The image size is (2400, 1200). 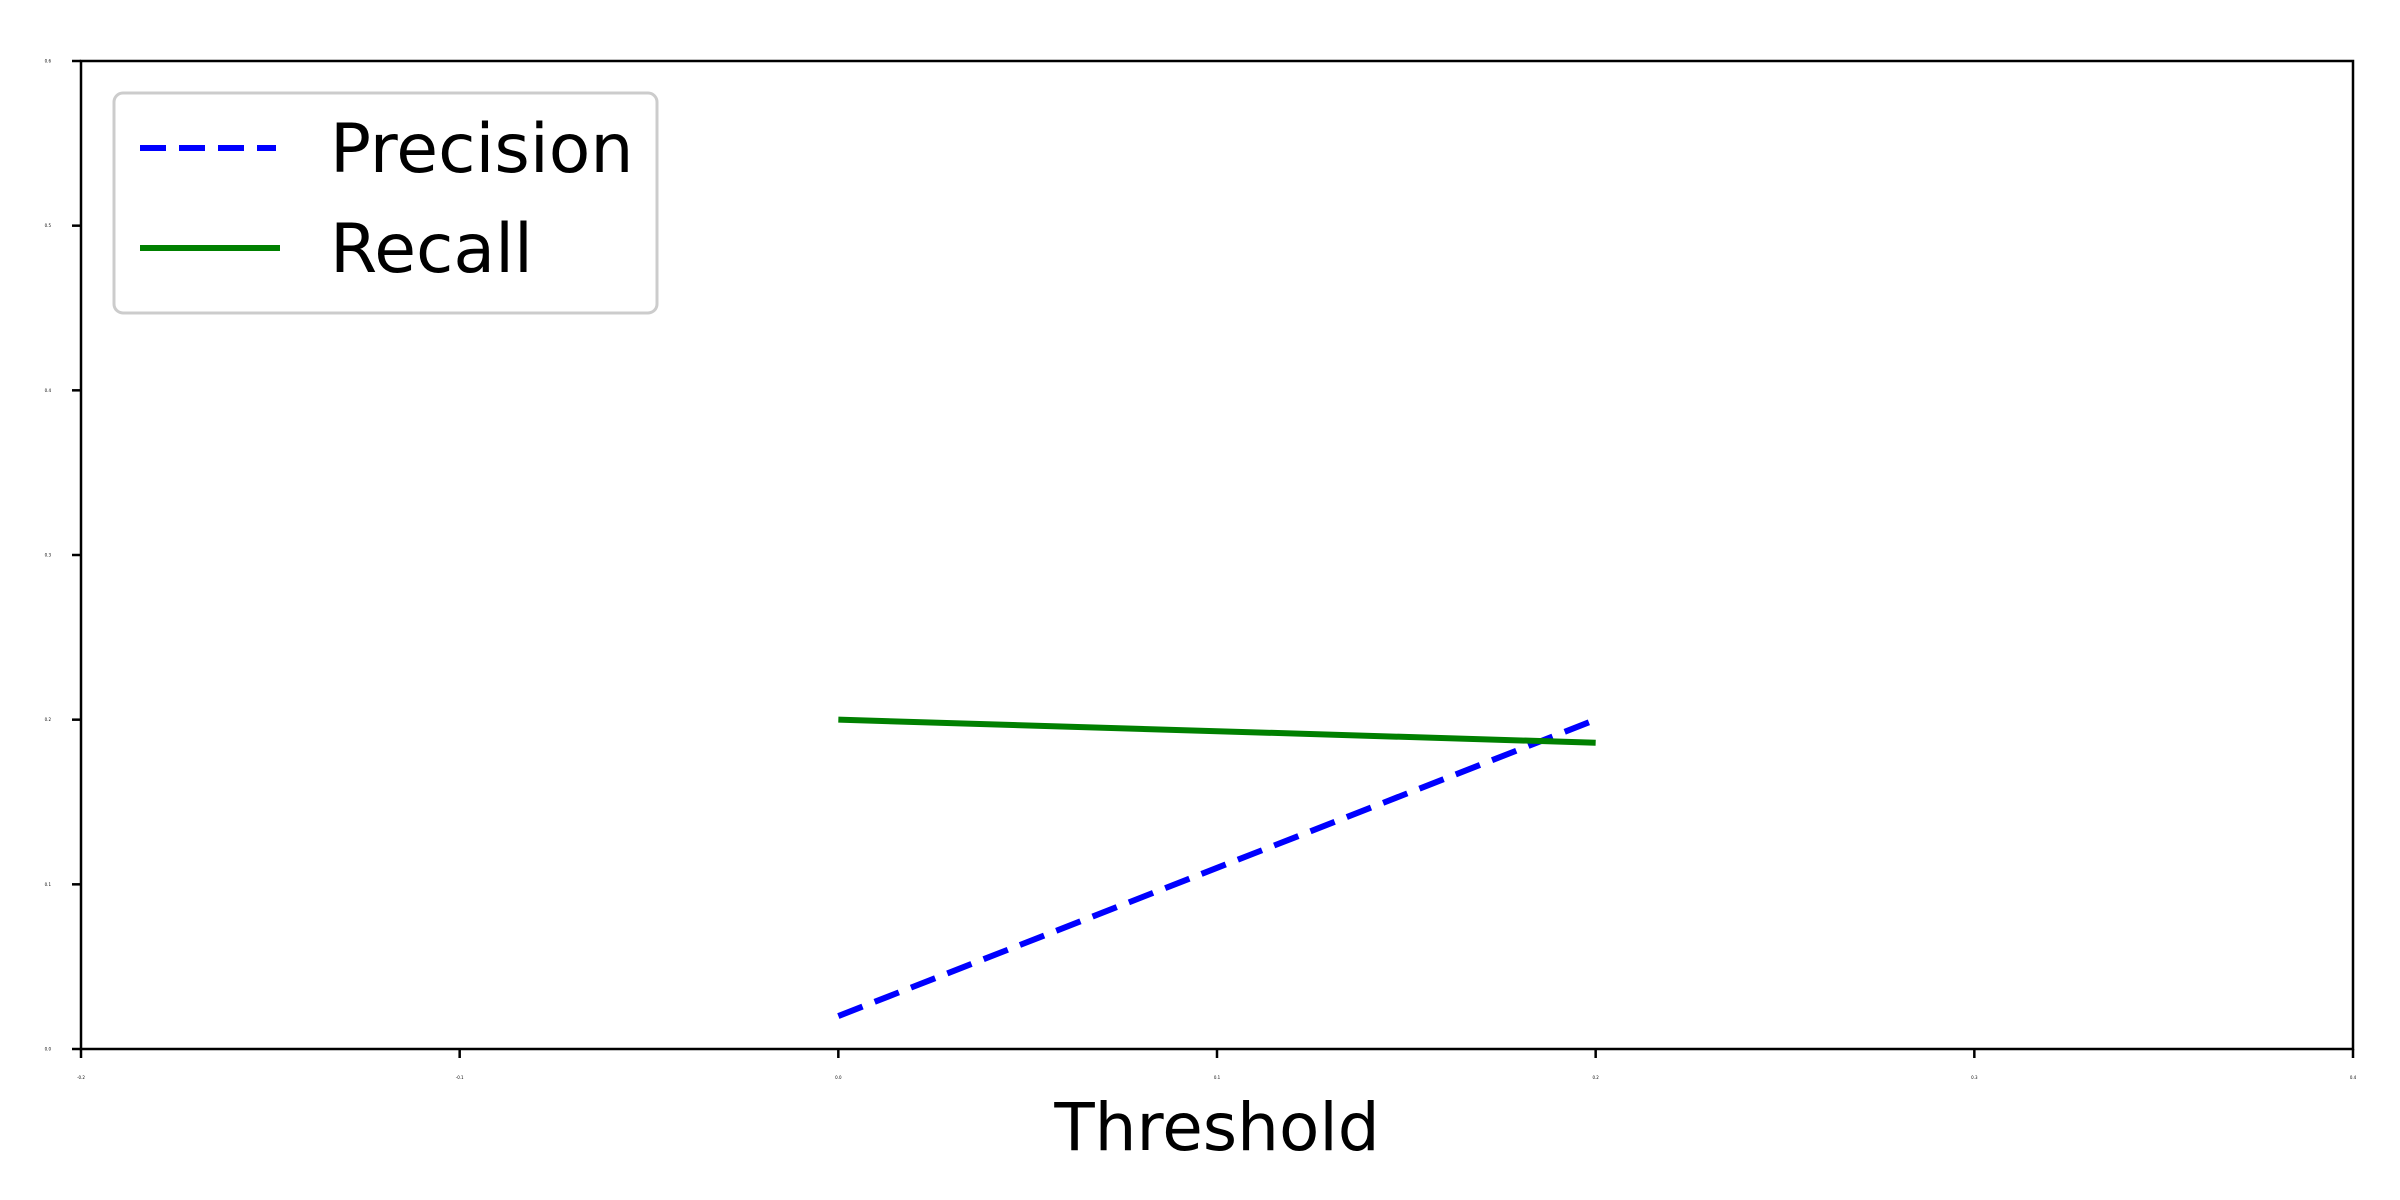 I want to click on legend-label-precision: Precision, so click(x=481, y=149).